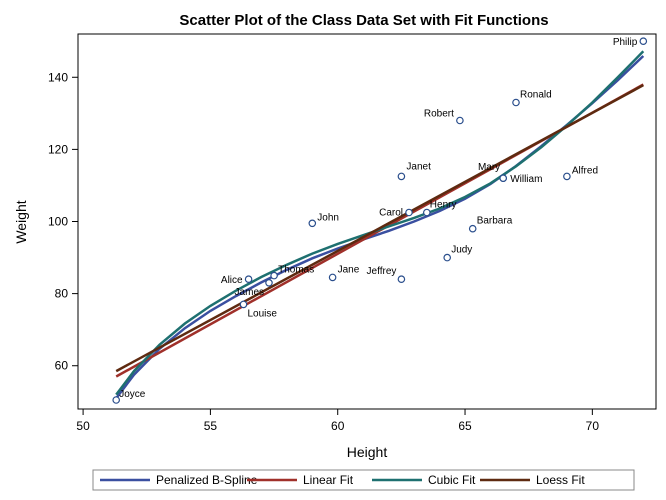  I want to click on data-point-jane, so click(332, 277).